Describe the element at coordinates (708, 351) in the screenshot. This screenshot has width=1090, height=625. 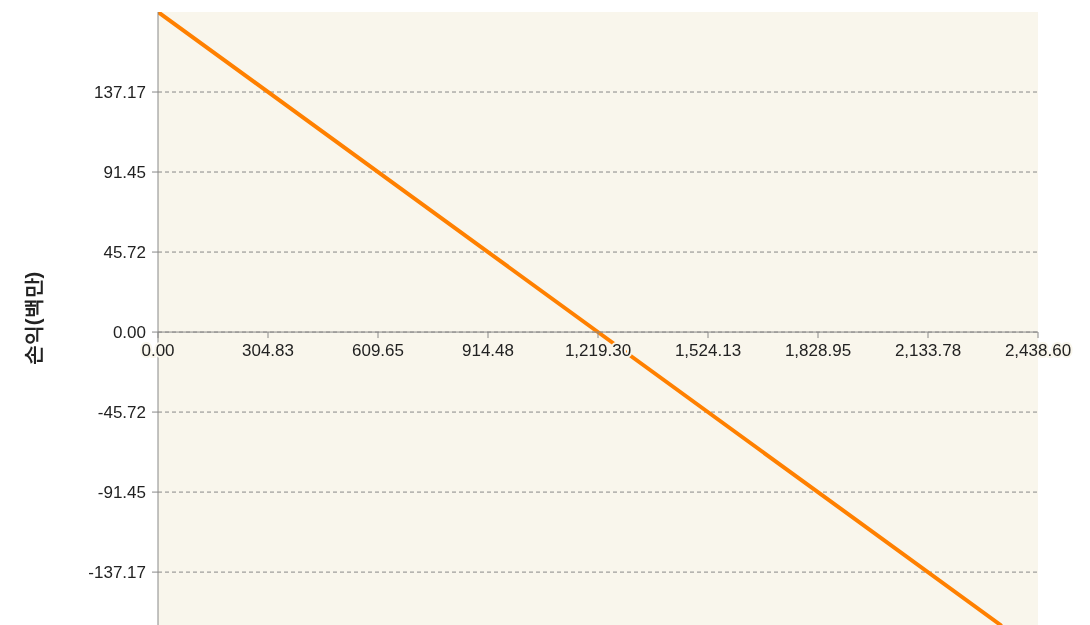
I see `x-tick-label: 1,524.13` at that location.